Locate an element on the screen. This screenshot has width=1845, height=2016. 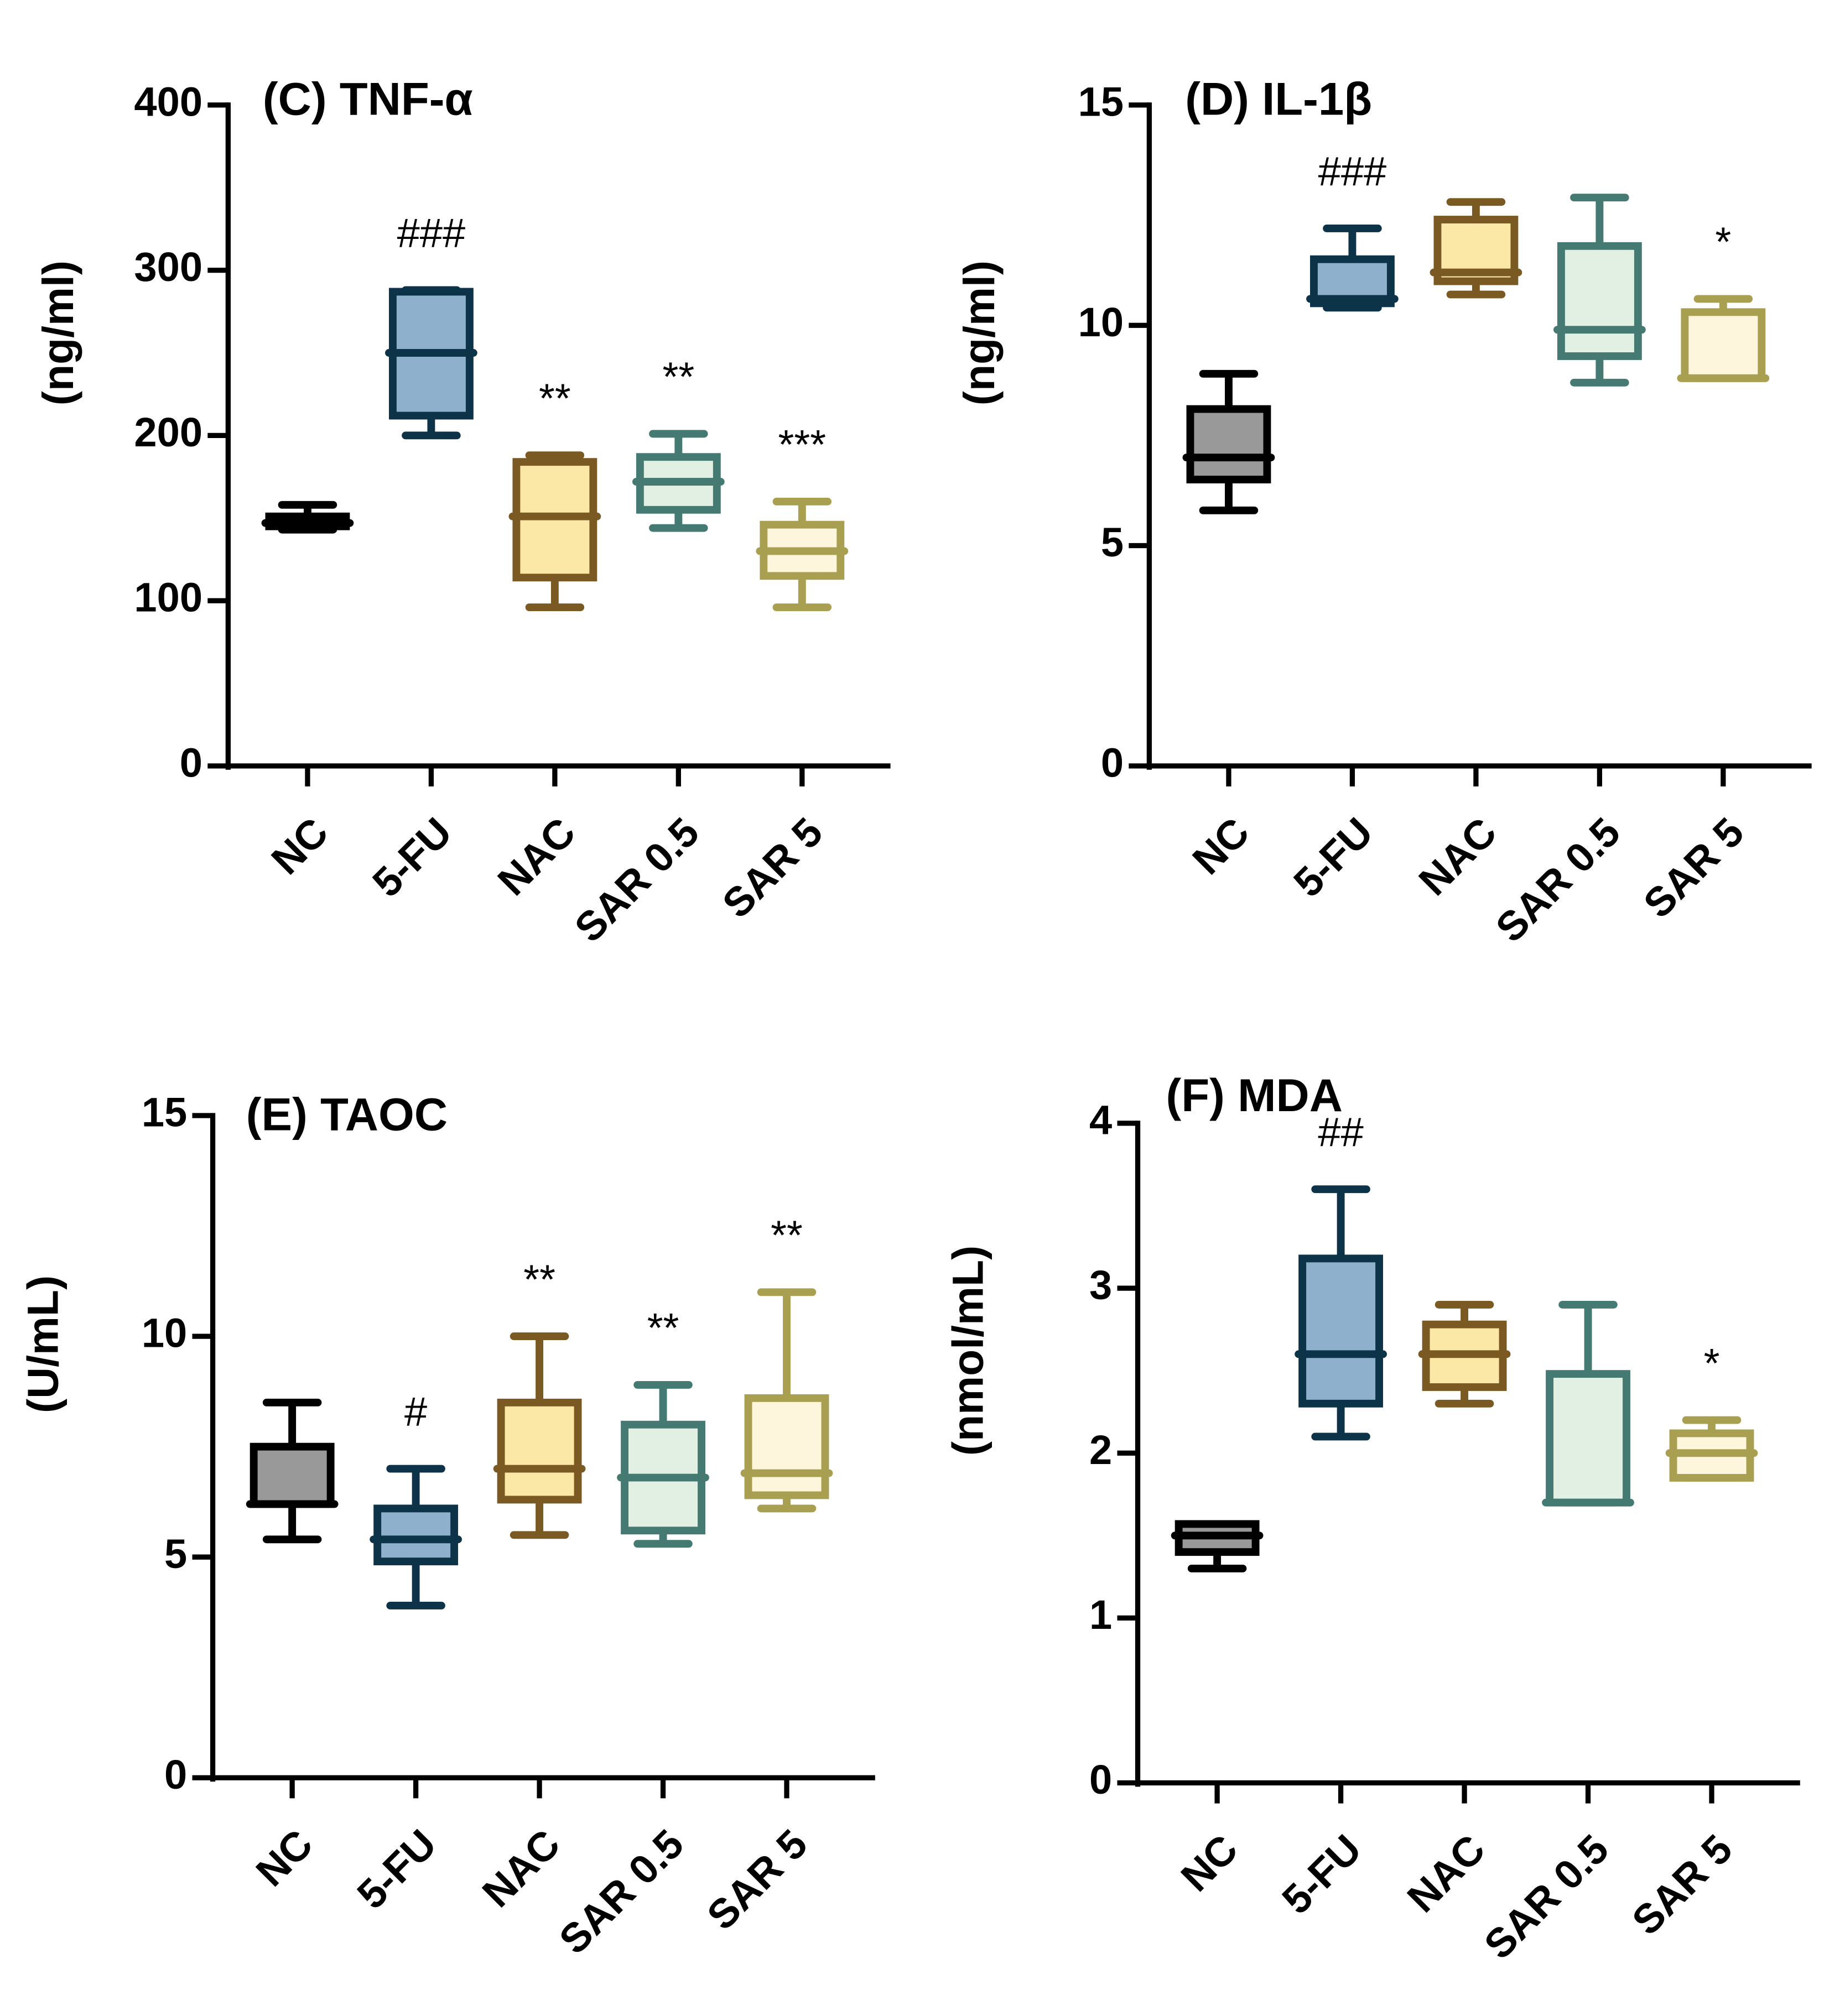
y-tick-label: 400 is located at coordinates (168, 101).